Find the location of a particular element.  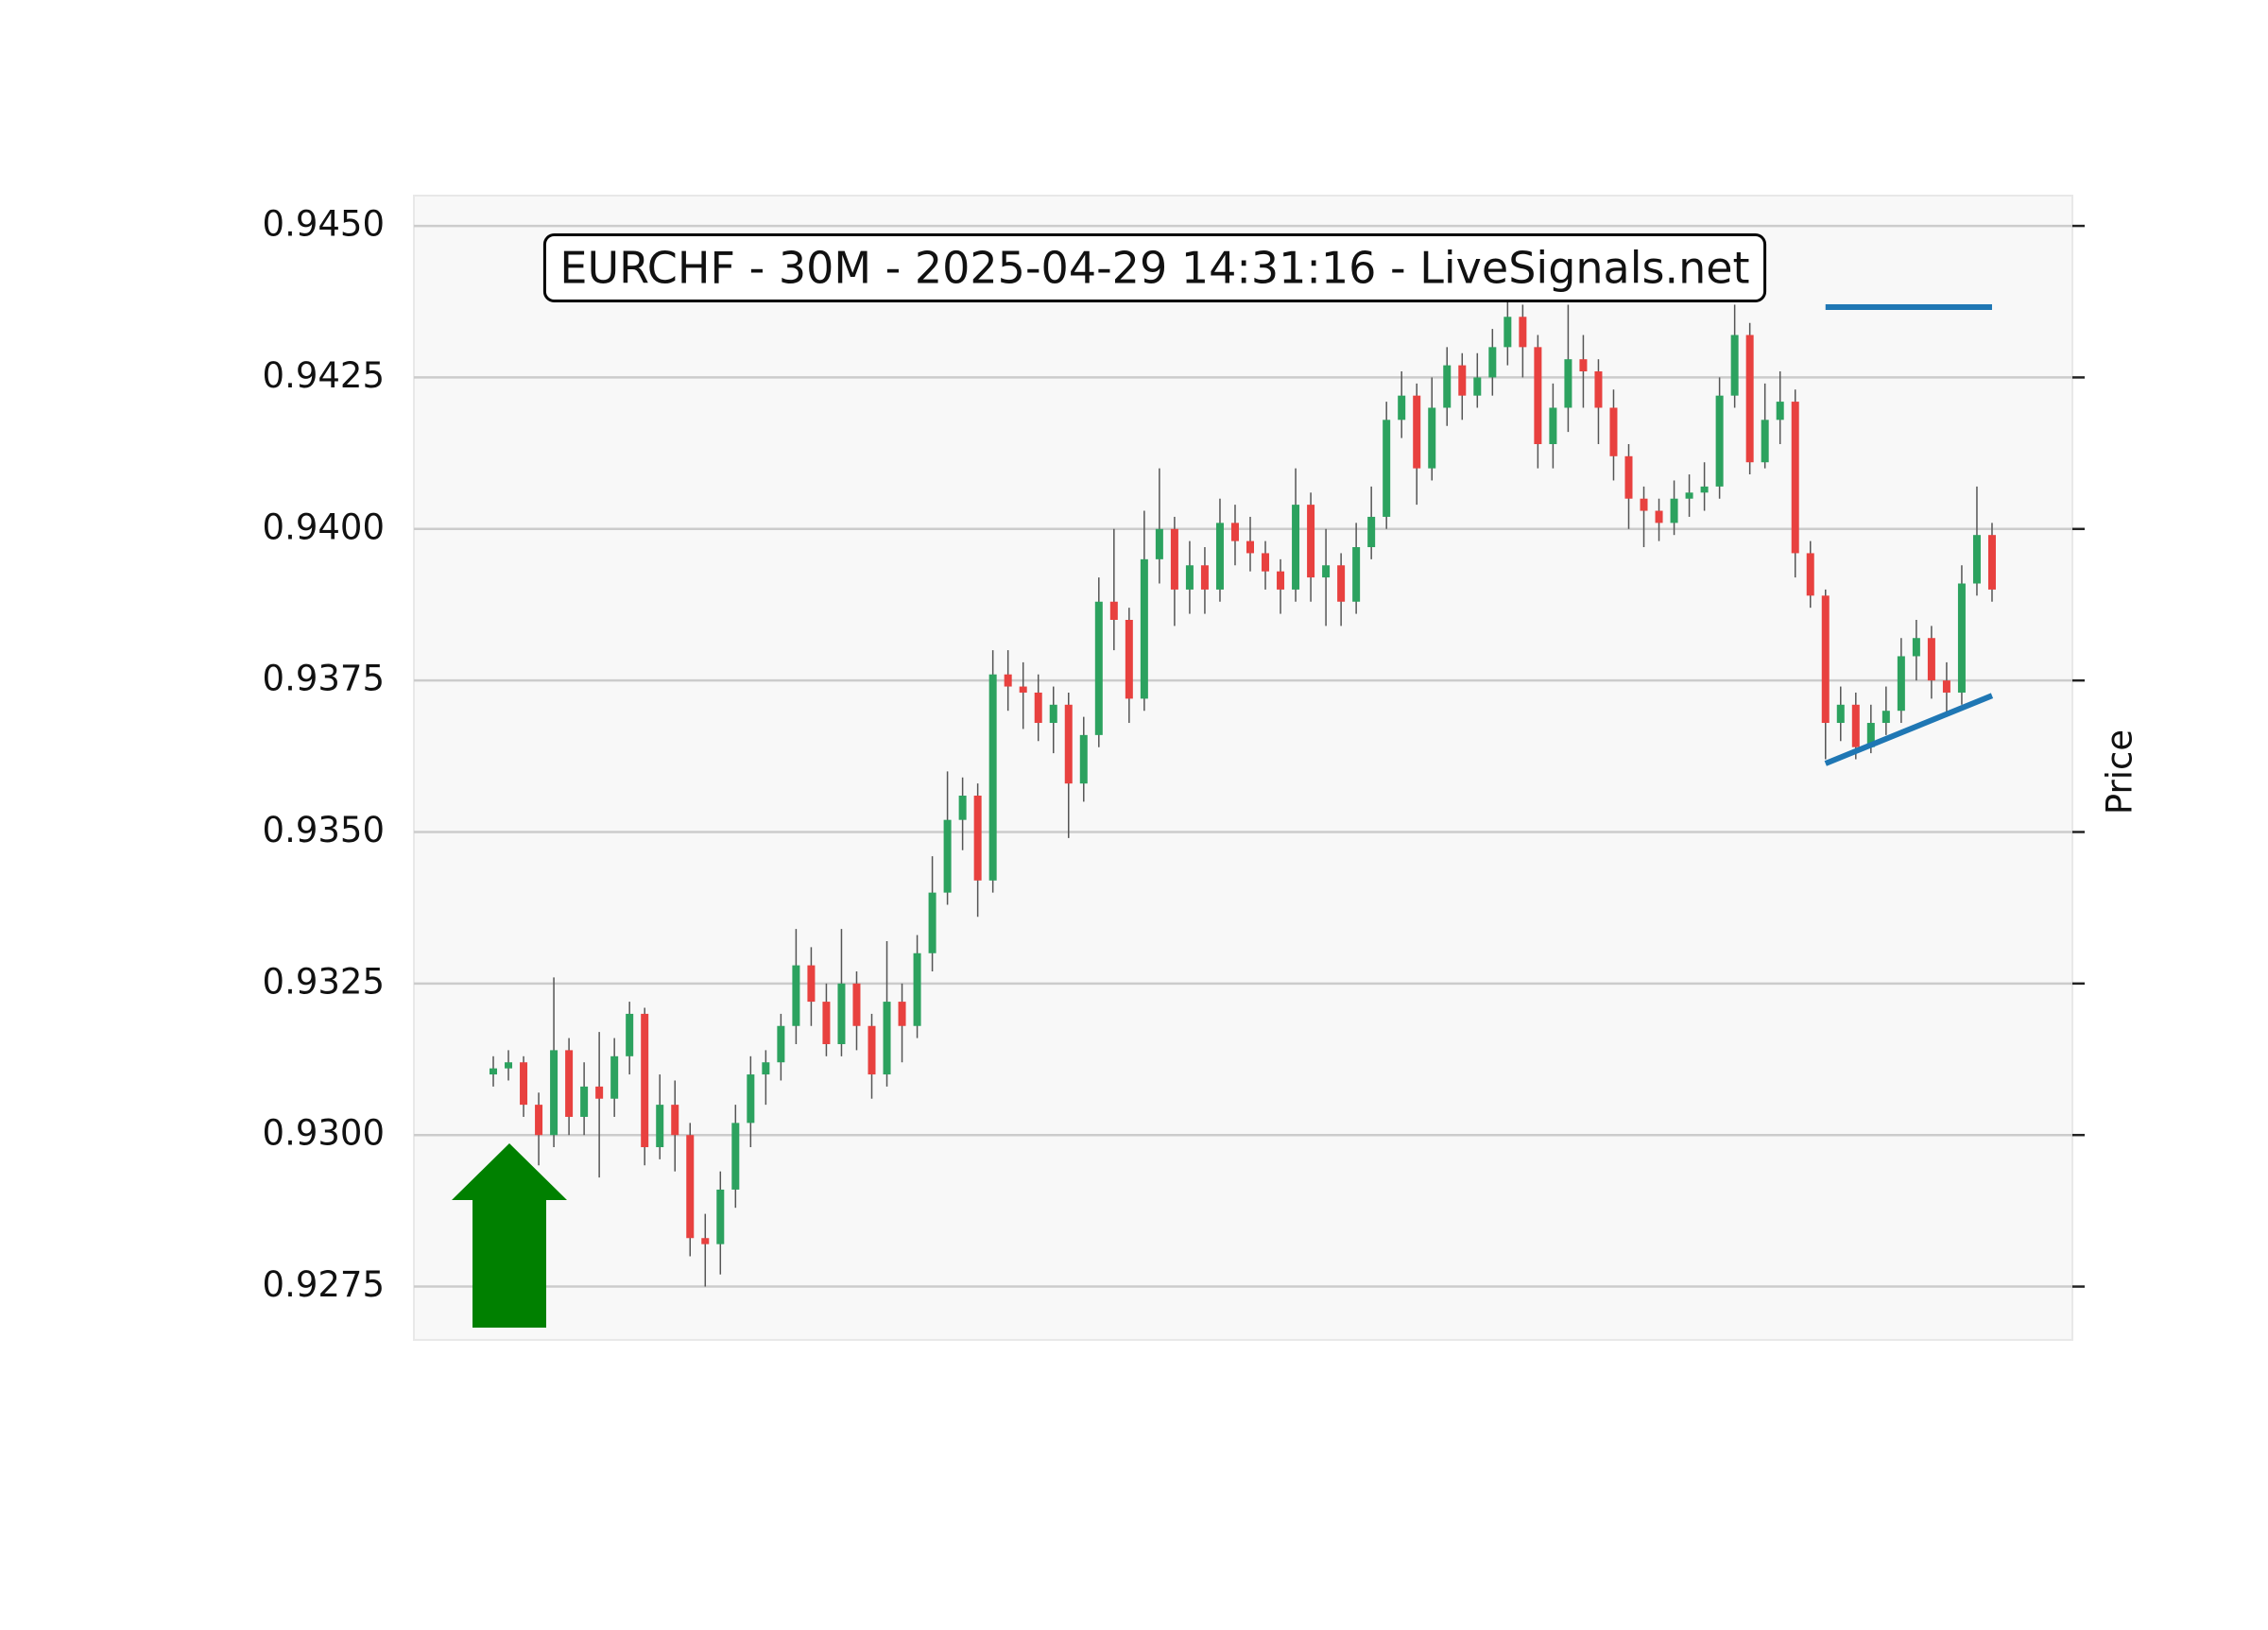

y-axis-label: Price is located at coordinates (2120, 772).